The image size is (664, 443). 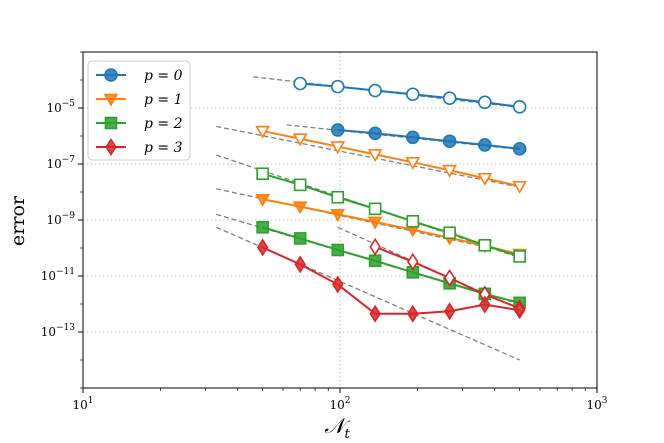 I want to click on x-tick-exponent: 1, so click(x=91, y=401).